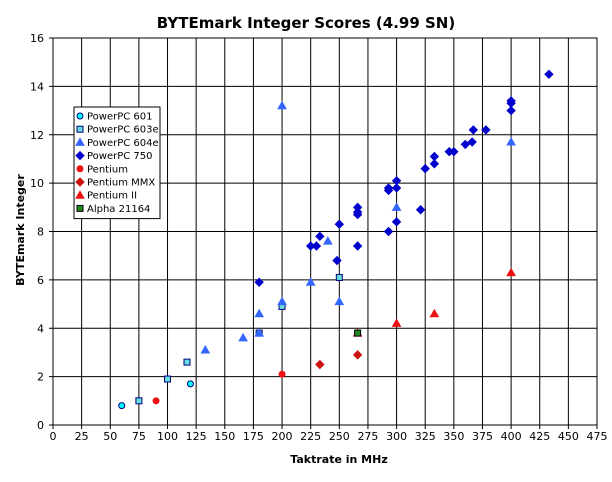  I want to click on chart-title: BYTEmark Integer Scores (4.99 SN), so click(306, 23).